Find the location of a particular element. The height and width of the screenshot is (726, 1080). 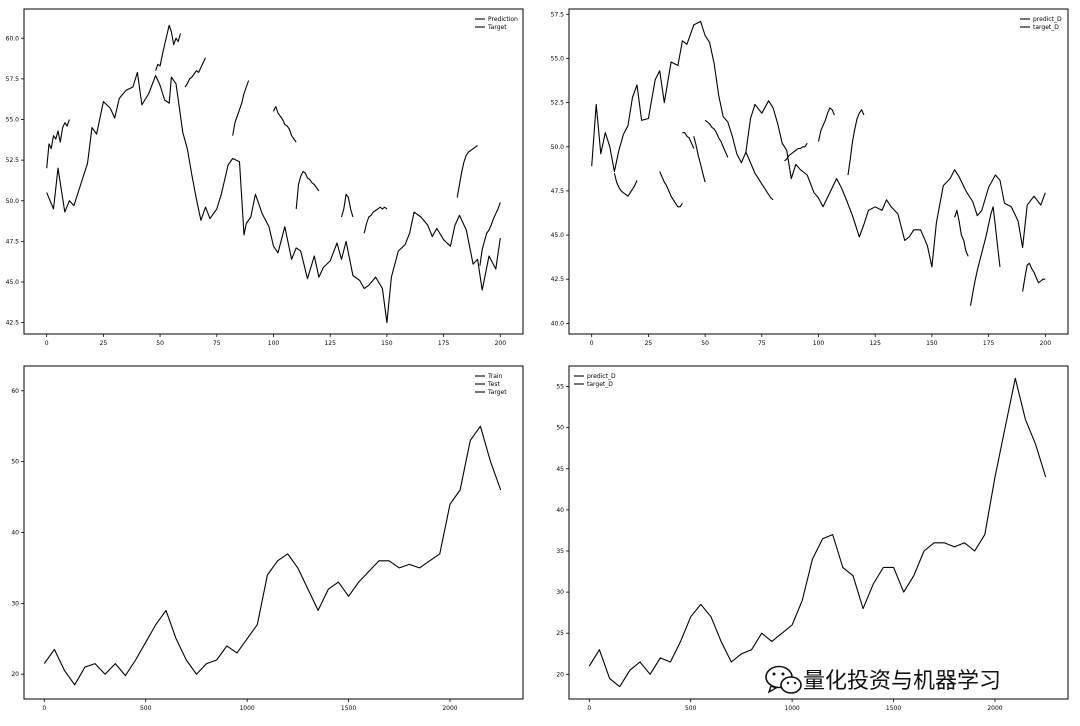

watermark: 量化投资与机器学习 is located at coordinates (883, 679).